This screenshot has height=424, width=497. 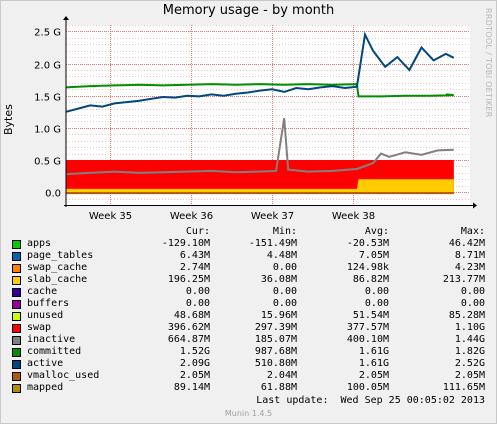 I want to click on y-tick-label: 2.0 G, so click(x=47, y=66).